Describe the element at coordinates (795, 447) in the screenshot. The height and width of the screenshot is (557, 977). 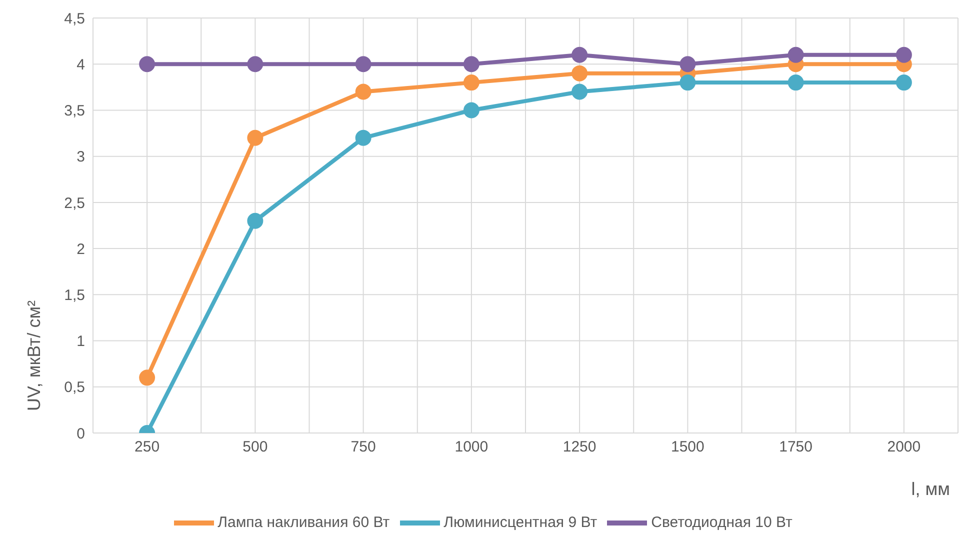
I see `x-tick-label: 1750` at that location.